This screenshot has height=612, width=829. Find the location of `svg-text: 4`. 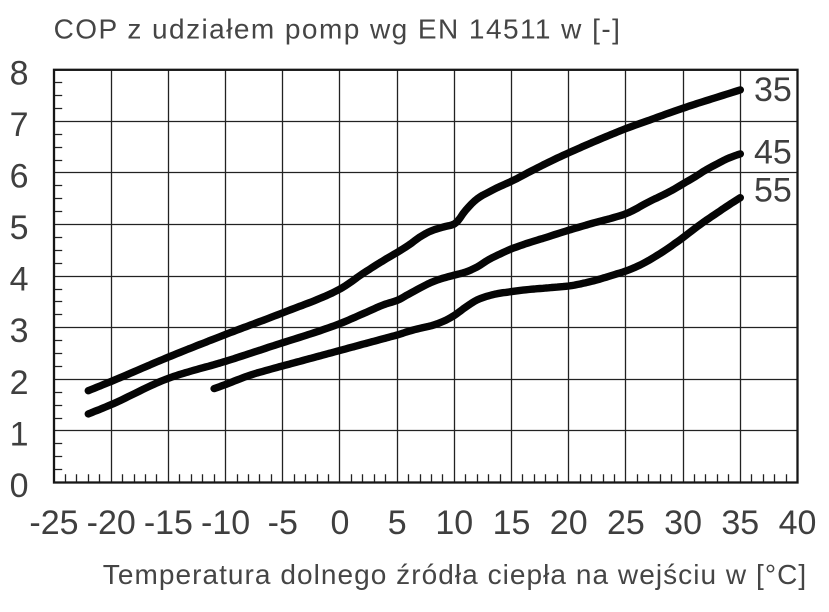

svg-text: 4 is located at coordinates (19, 280).